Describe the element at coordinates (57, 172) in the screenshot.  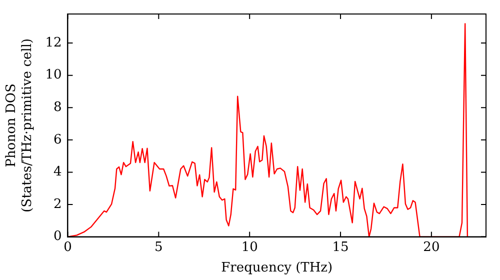
I see `y-tick-label: 4` at that location.